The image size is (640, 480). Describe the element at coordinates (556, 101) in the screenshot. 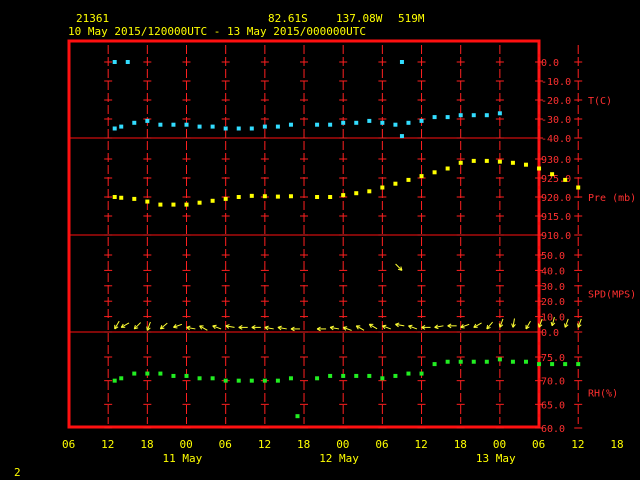

I see `y-tick-label: -20.0` at that location.